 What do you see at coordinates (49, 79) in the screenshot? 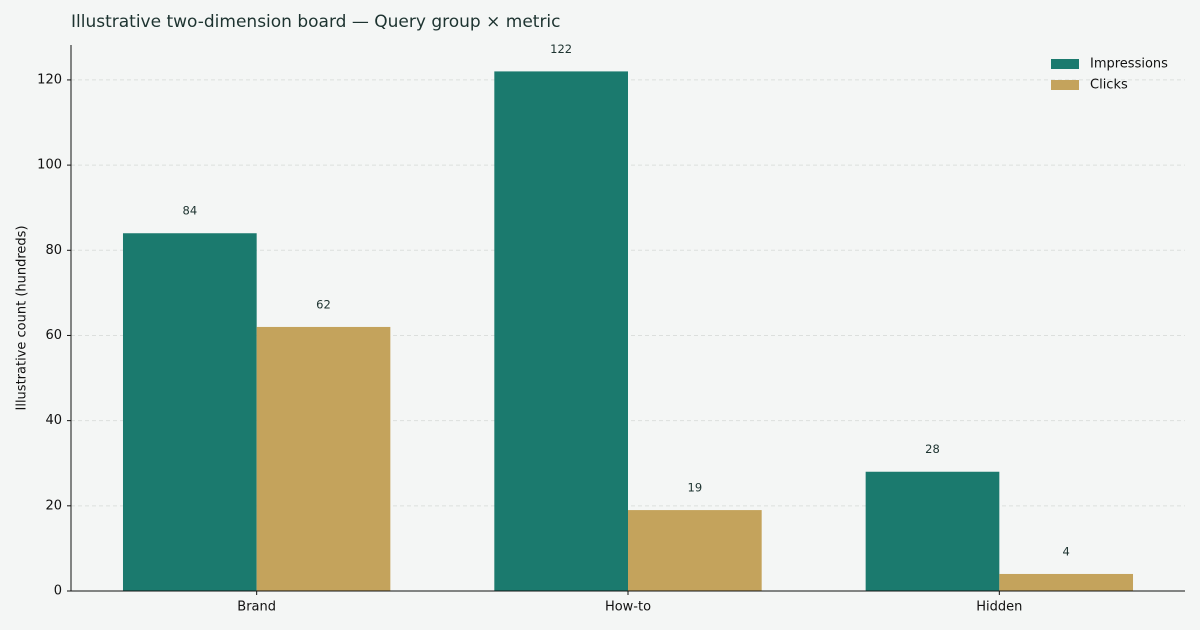
I see `y-tick-label: 120` at bounding box center [49, 79].